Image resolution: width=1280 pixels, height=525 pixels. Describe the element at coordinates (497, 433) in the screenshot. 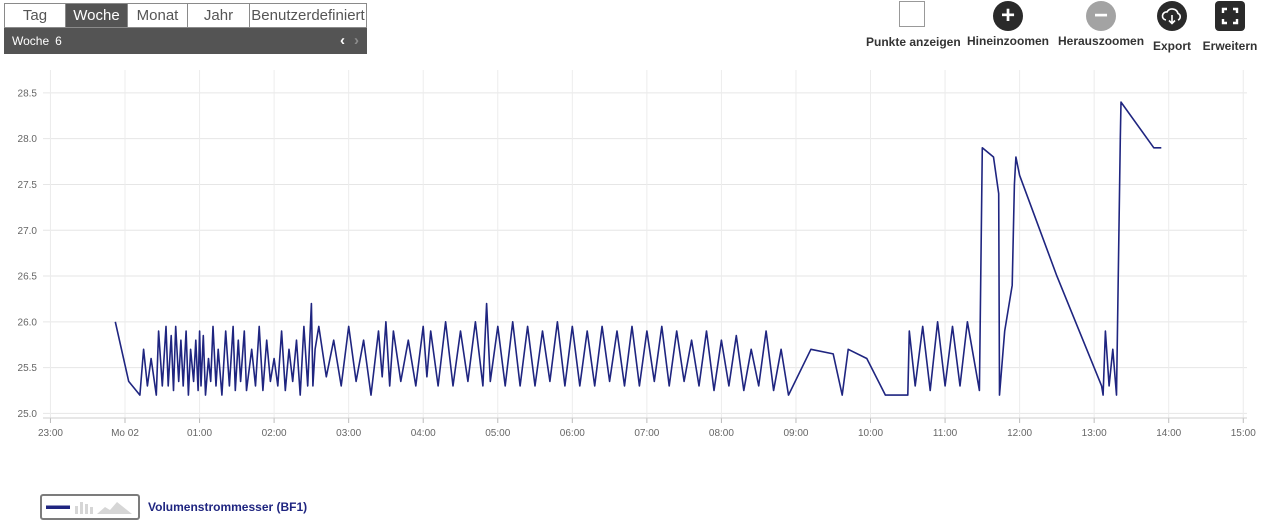

I see `x-tick-label: 05:00` at that location.